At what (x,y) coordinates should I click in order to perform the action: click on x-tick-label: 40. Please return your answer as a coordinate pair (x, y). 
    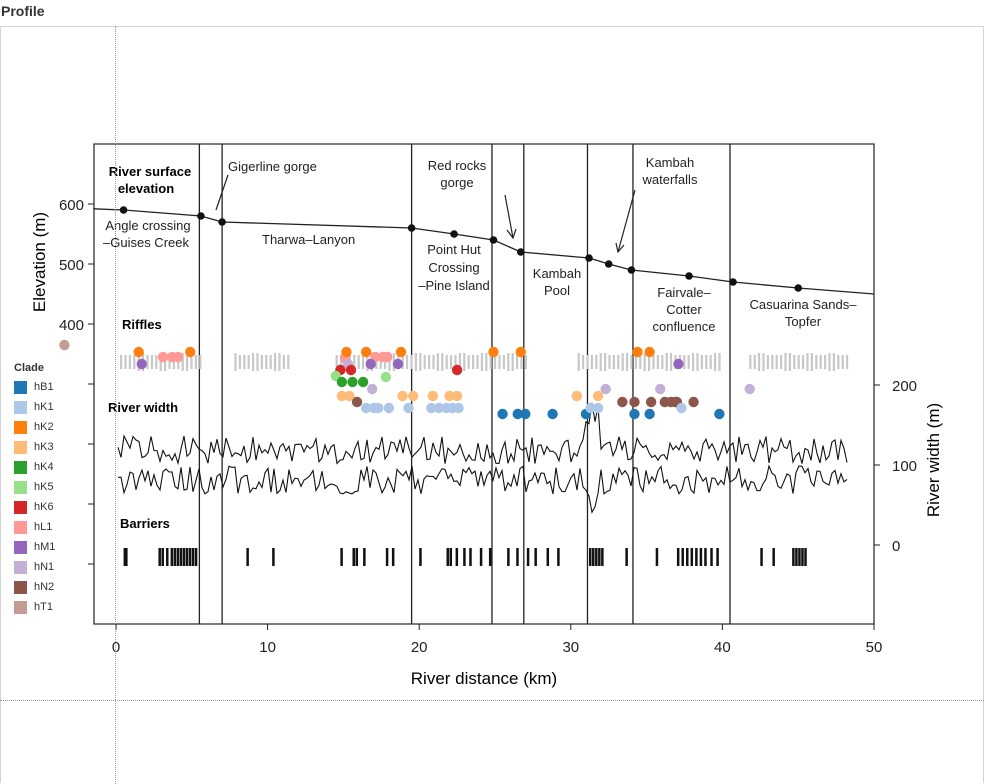
    Looking at the image, I should click on (722, 647).